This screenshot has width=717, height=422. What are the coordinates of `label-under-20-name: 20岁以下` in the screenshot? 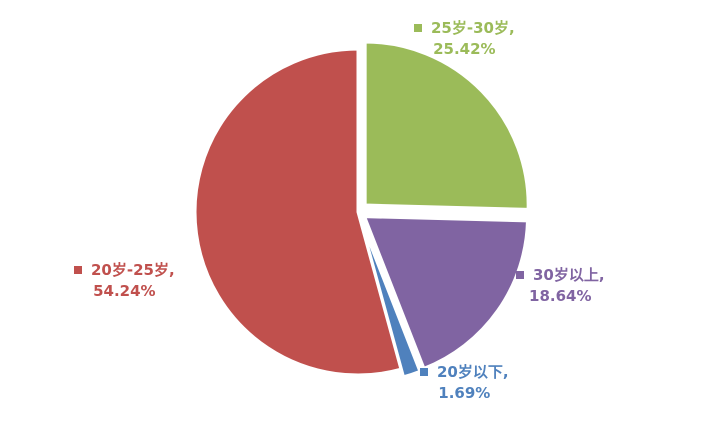 It's located at (470, 372).